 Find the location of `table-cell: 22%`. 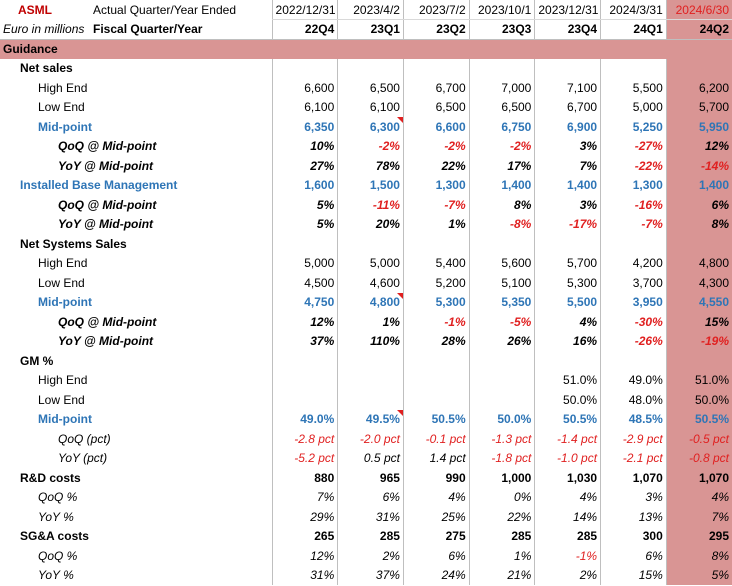

table-cell: 22% is located at coordinates (436, 166).